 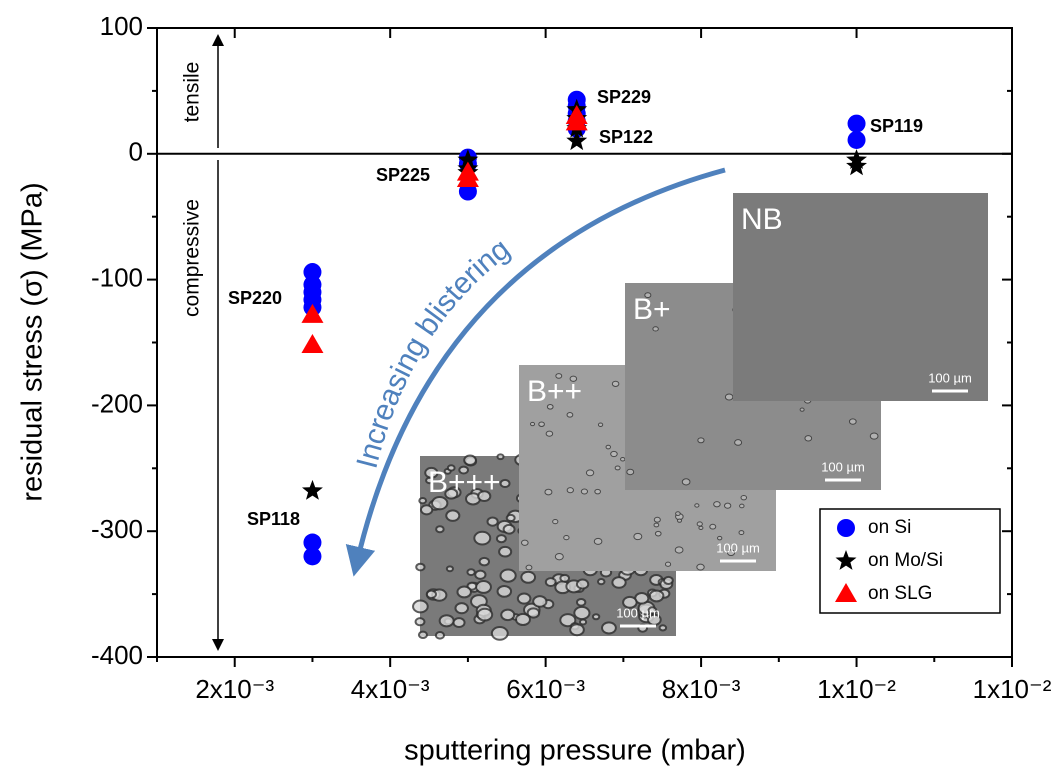 I want to click on x-tick-label: 8x10⁻³, so click(x=701, y=689).